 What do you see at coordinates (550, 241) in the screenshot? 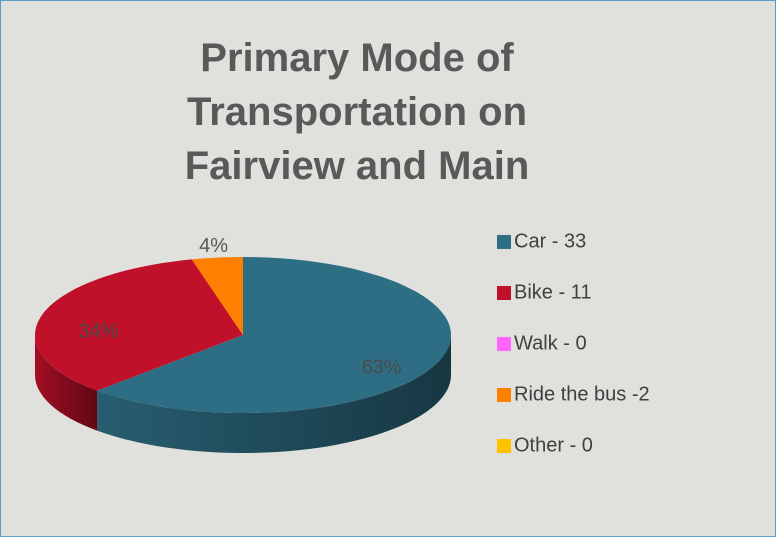
I see `legend-label: Car - 33` at bounding box center [550, 241].